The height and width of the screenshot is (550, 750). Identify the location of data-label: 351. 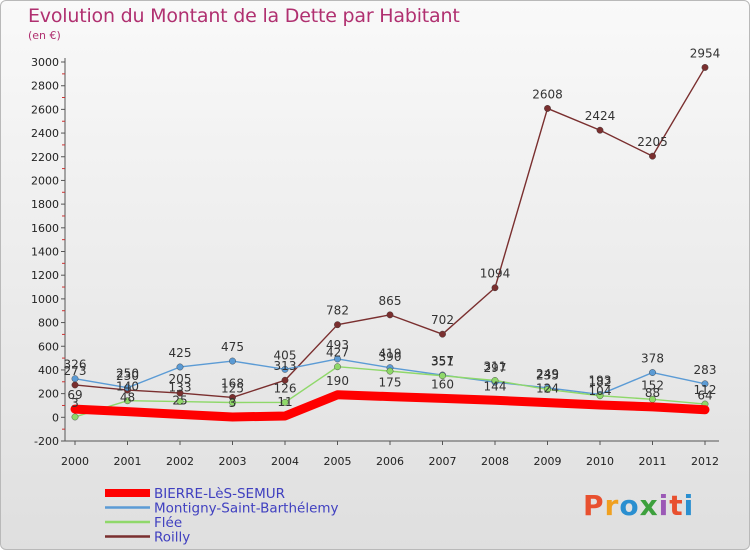
(442, 362).